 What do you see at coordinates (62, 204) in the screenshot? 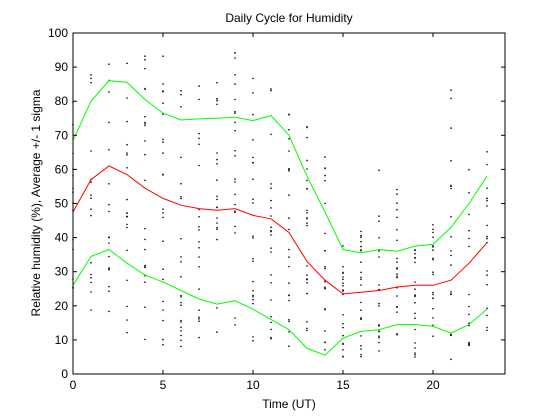
I see `y-tick-label: 50` at bounding box center [62, 204].